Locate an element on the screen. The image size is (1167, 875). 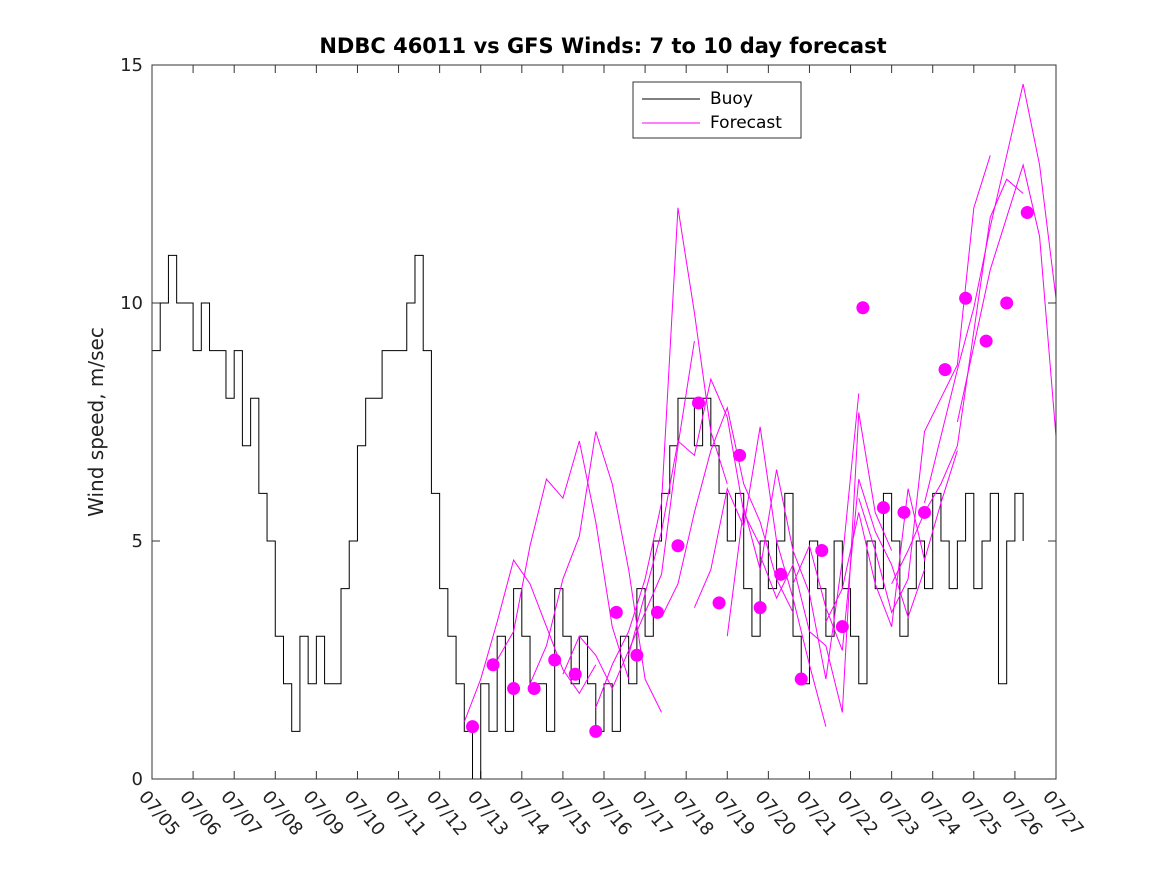
legend-buoy-label: Buoy is located at coordinates (731, 99).